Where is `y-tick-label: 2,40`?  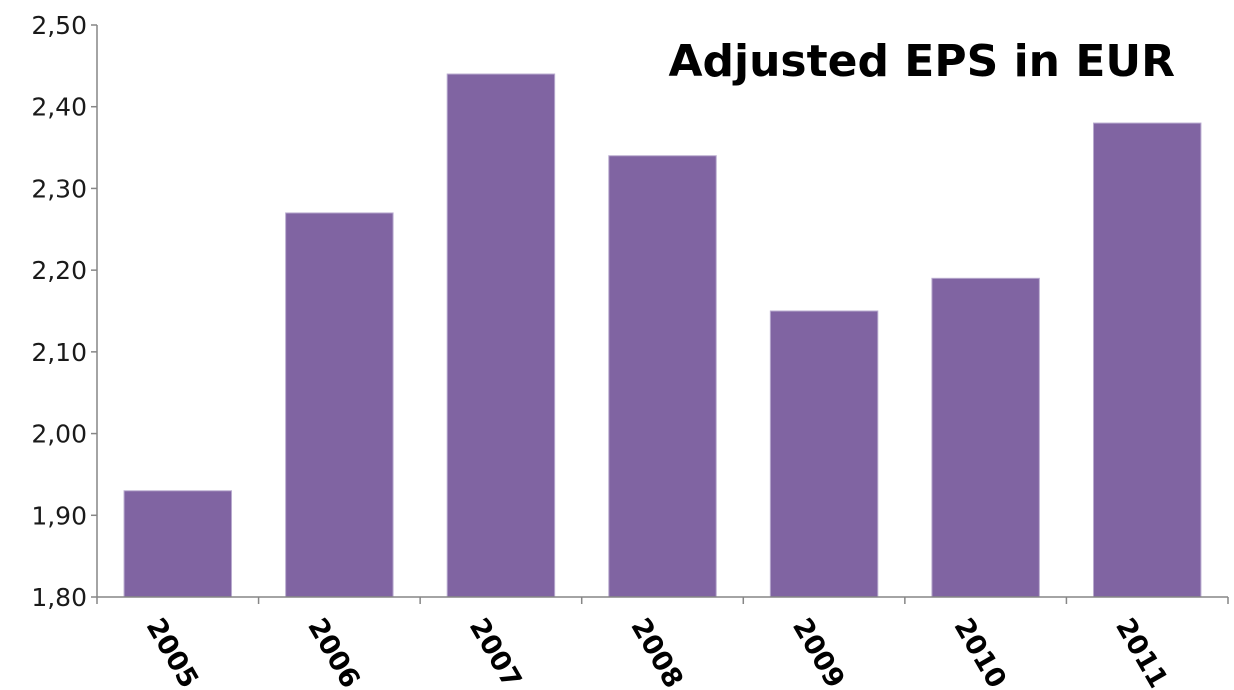
y-tick-label: 2,40 is located at coordinates (59, 107).